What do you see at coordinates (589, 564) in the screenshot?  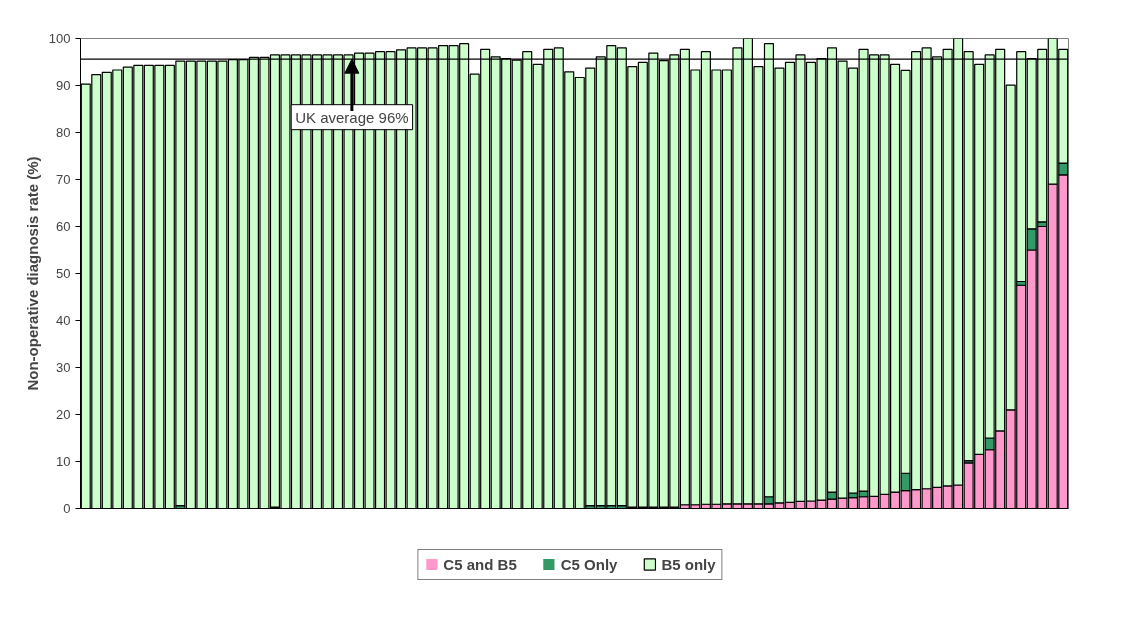 I see `legend-label: C5 Only` at bounding box center [589, 564].